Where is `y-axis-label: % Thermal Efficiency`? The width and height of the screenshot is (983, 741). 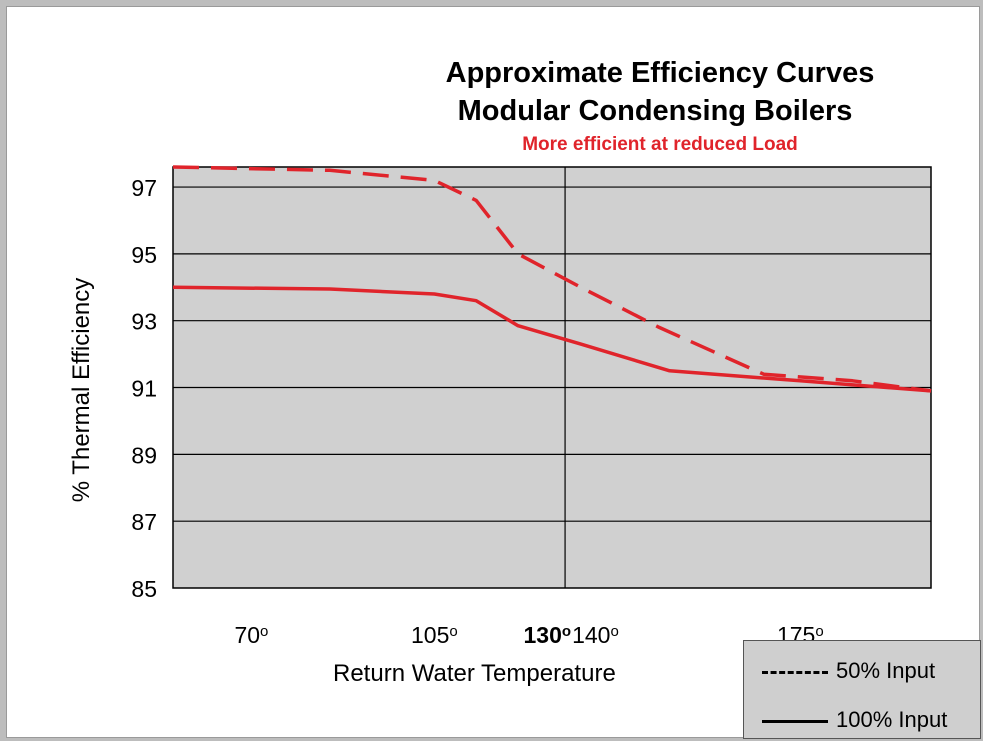
y-axis-label: % Thermal Efficiency is located at coordinates (81, 390).